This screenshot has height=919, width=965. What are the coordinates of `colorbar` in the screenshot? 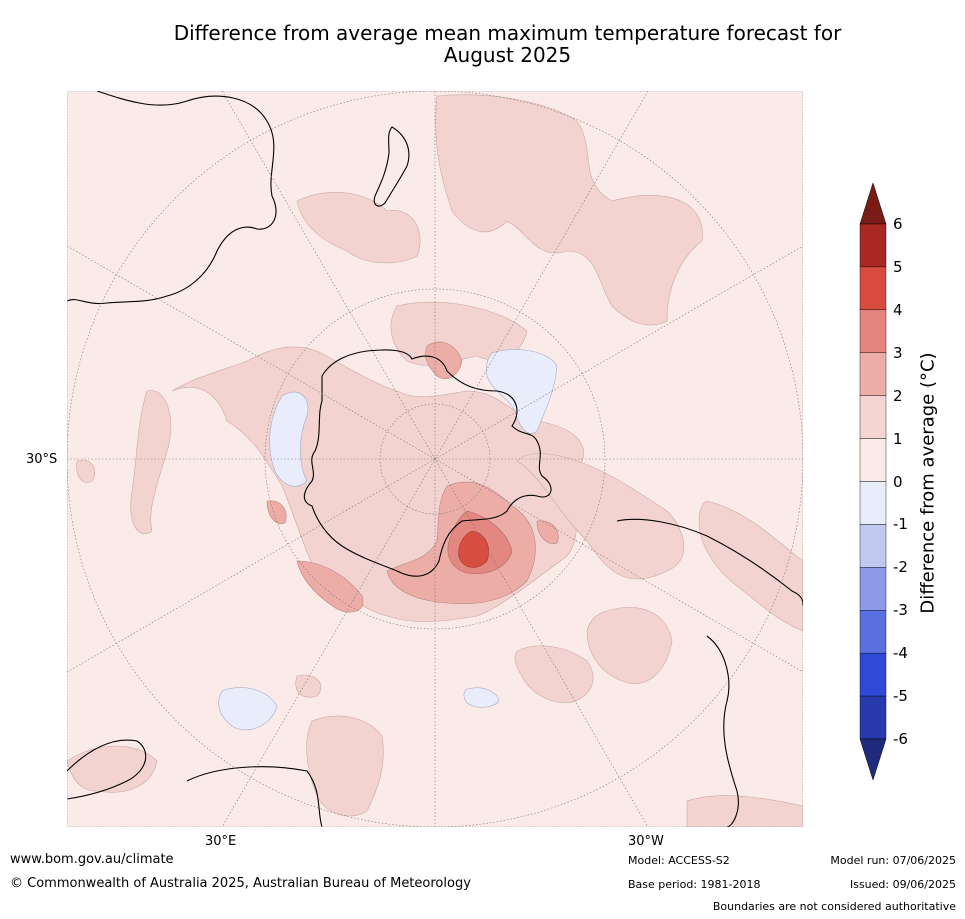 It's located at (873, 481).